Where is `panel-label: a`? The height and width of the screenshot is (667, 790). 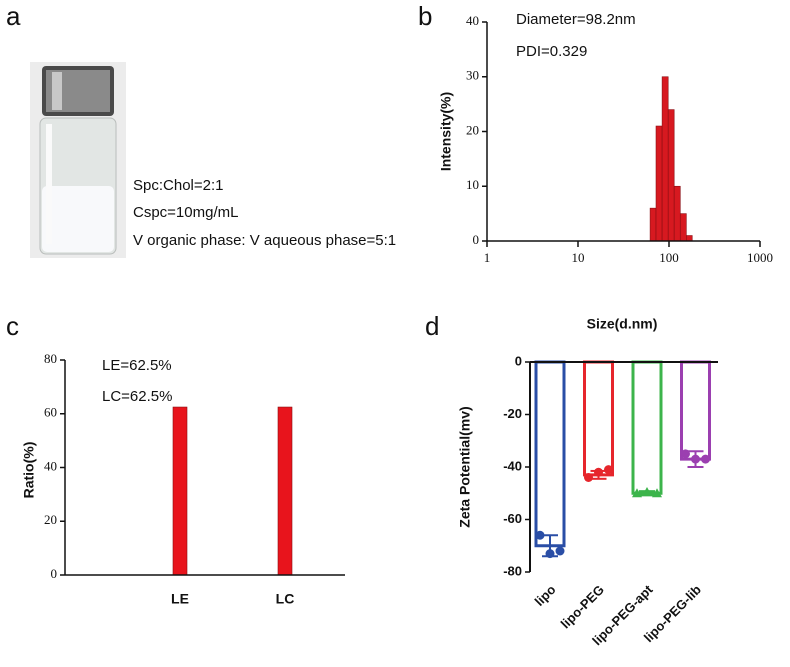 panel-label: a is located at coordinates (13, 16).